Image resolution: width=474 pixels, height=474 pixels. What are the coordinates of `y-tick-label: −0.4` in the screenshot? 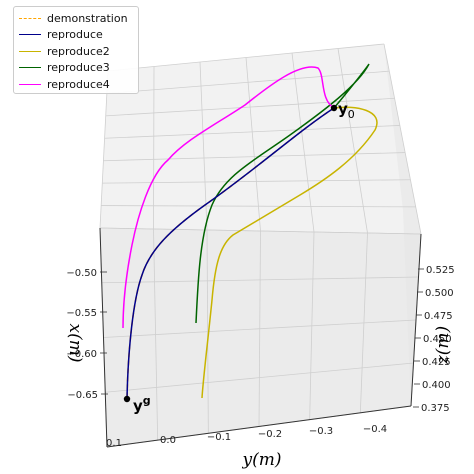 It's located at (375, 429).